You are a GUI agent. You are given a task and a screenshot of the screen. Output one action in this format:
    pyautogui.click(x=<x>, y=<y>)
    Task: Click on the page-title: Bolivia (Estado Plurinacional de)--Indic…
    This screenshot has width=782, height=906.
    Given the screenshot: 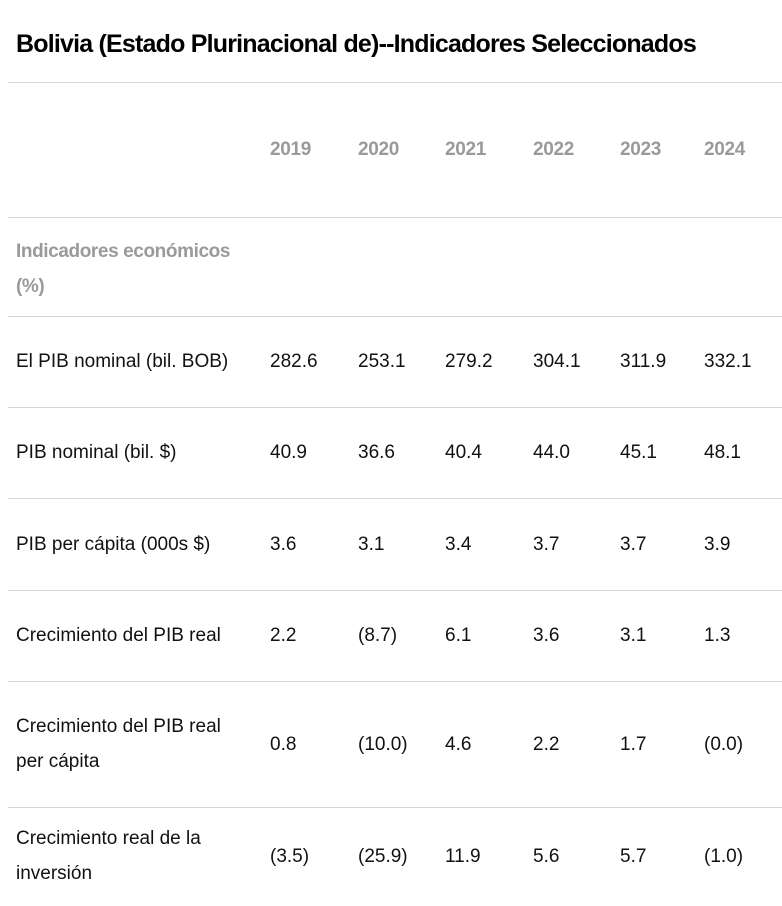 What is the action you would take?
    pyautogui.click(x=356, y=44)
    